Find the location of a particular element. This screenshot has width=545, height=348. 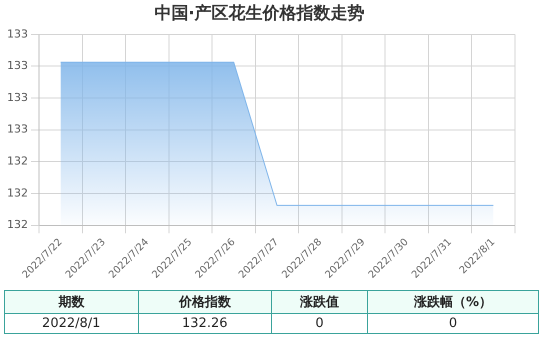

text: 价格指数 is located at coordinates (205, 302).